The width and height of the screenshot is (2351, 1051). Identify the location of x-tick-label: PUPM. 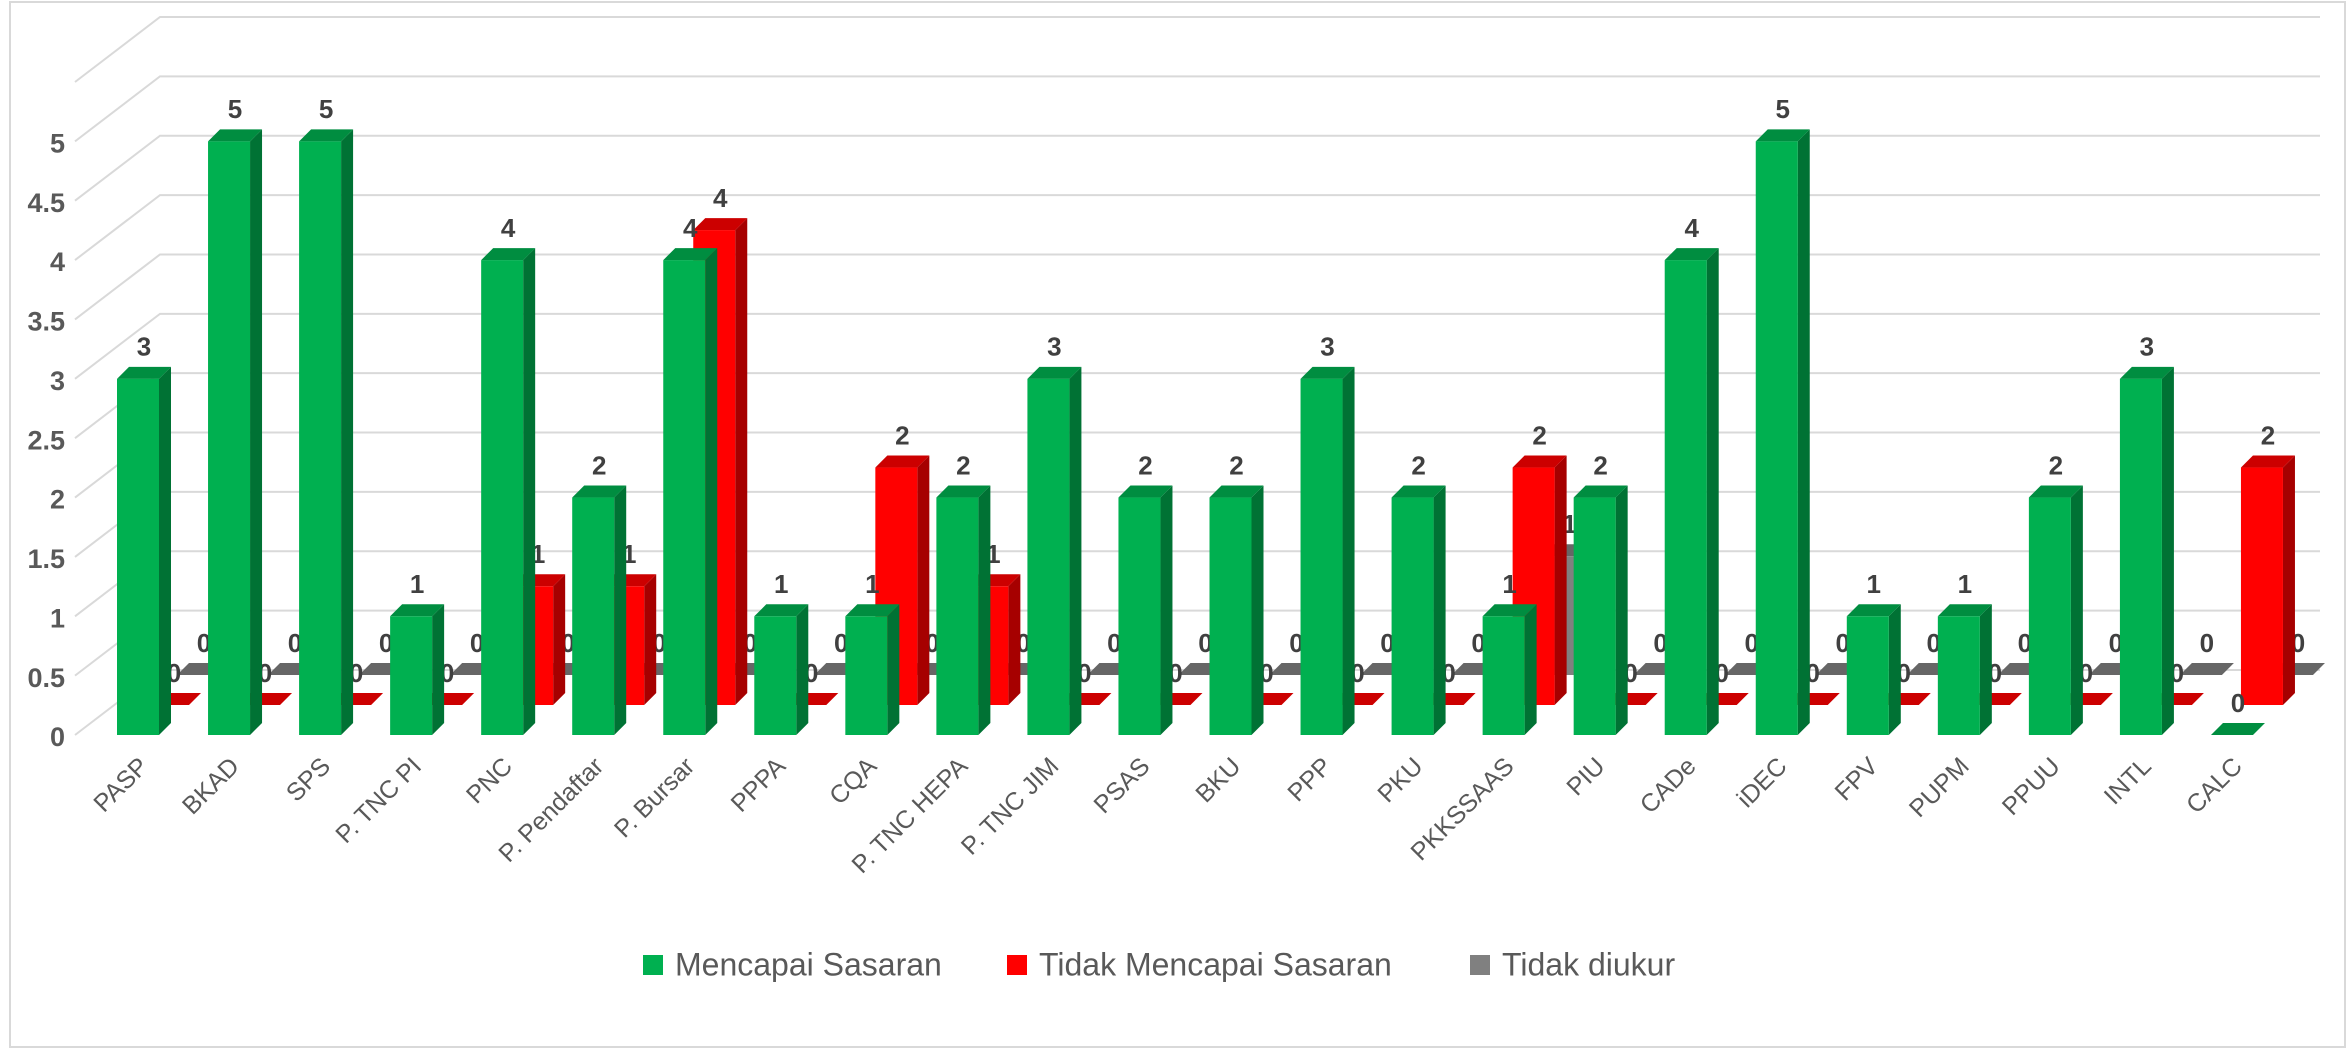
(1939, 787).